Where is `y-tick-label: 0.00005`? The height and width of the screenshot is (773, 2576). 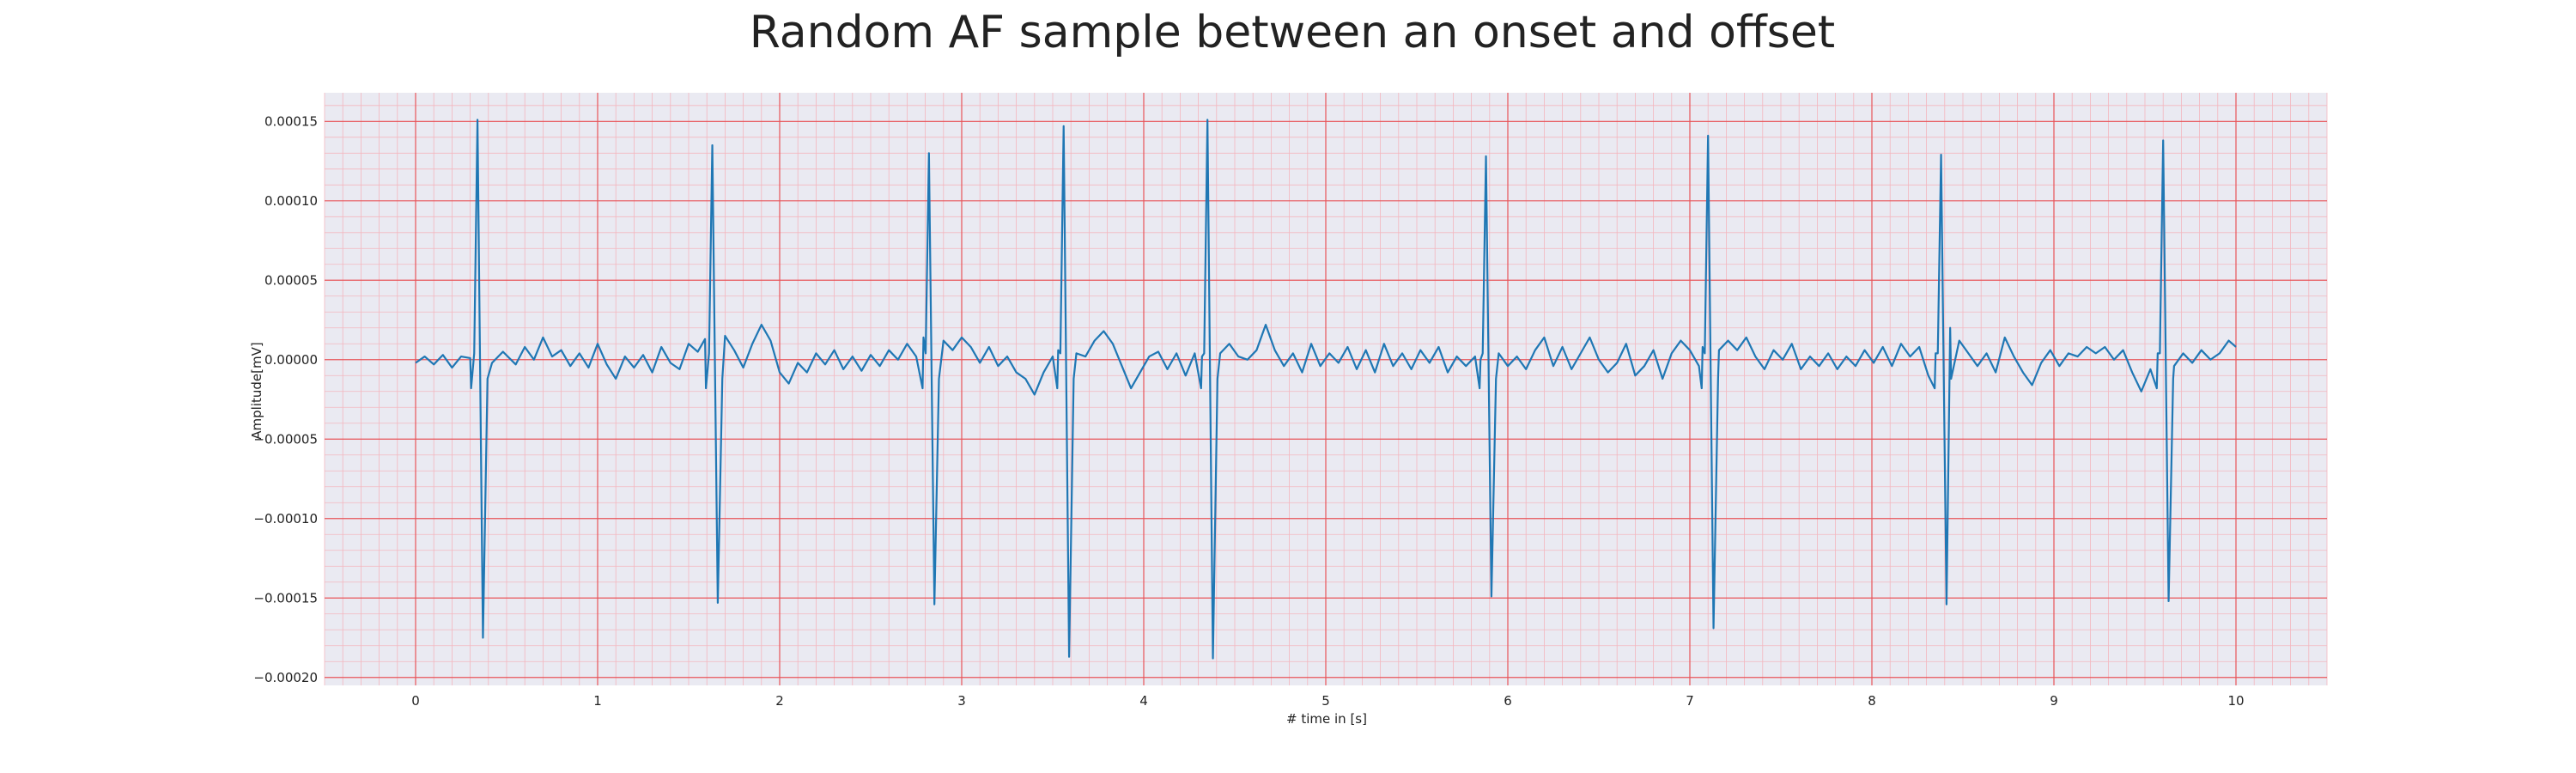
y-tick-label: 0.00005 is located at coordinates (291, 280).